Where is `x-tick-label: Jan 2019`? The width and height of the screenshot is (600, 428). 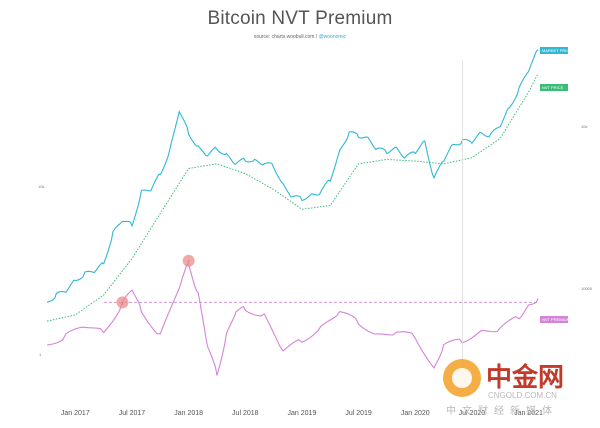
x-tick-label: Jan 2019 is located at coordinates (302, 413).